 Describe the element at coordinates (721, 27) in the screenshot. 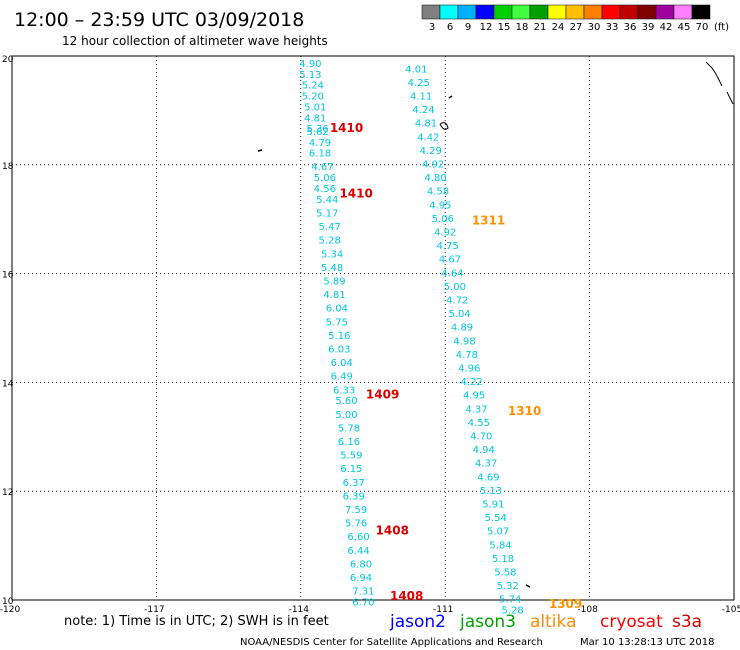

I see `legend-unit: (ft)` at that location.